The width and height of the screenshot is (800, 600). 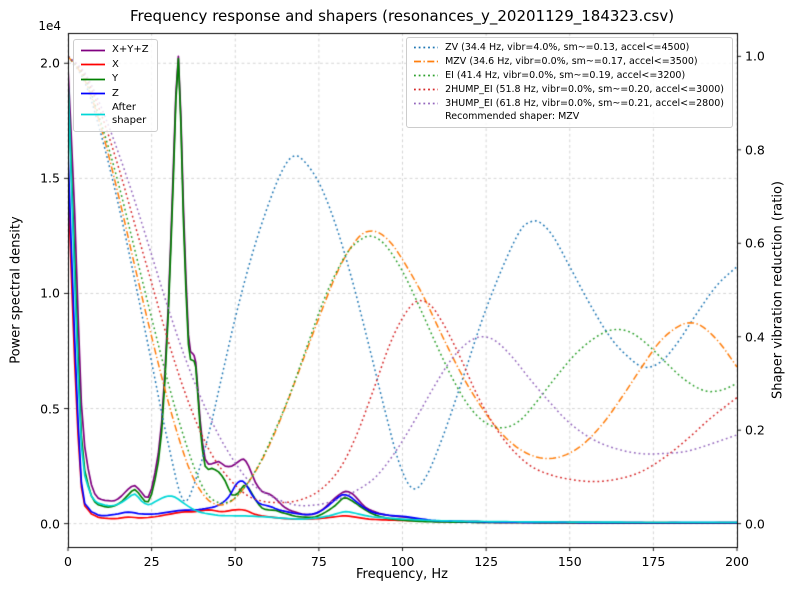 What do you see at coordinates (16, 290) in the screenshot?
I see `y-left-axis-label: Power spectral density` at bounding box center [16, 290].